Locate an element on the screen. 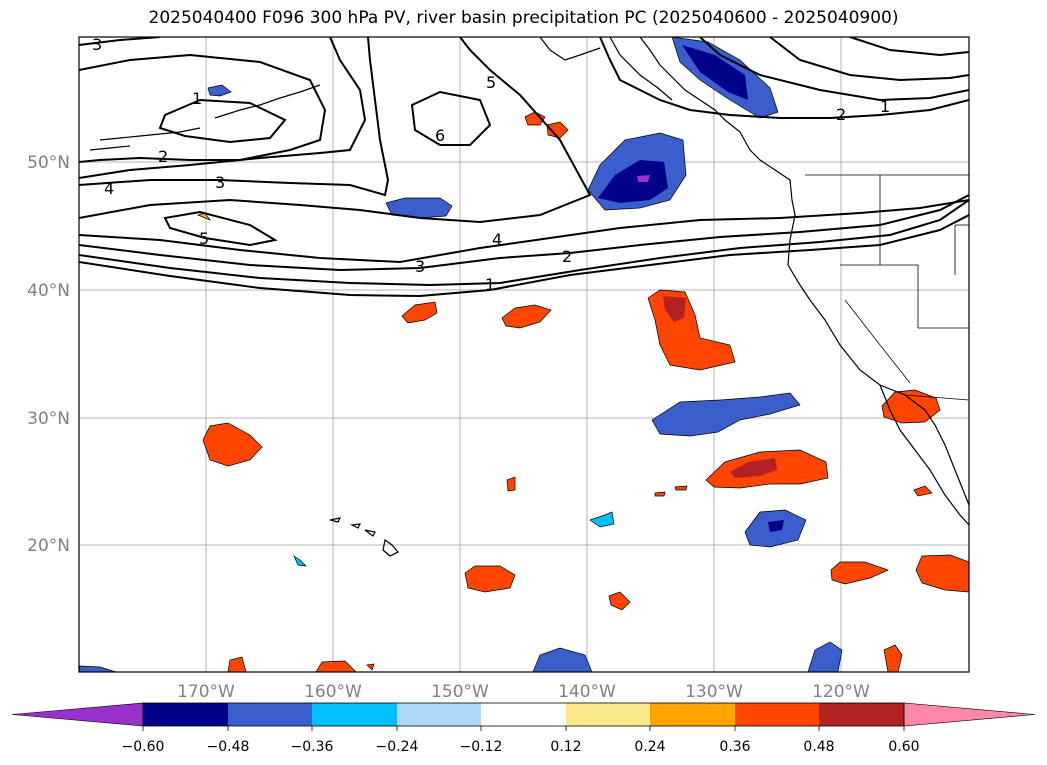 The height and width of the screenshot is (765, 1047). colorbar-tick-label: 0.24 is located at coordinates (649, 747).